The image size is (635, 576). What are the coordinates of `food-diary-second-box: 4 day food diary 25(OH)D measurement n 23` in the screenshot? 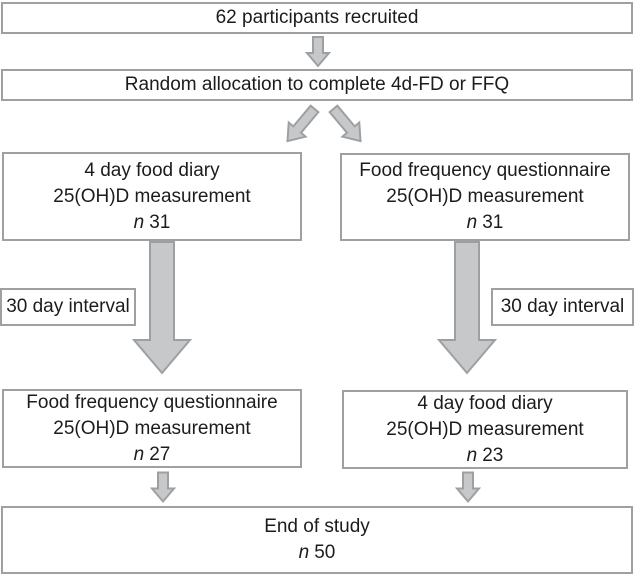 It's located at (485, 429).